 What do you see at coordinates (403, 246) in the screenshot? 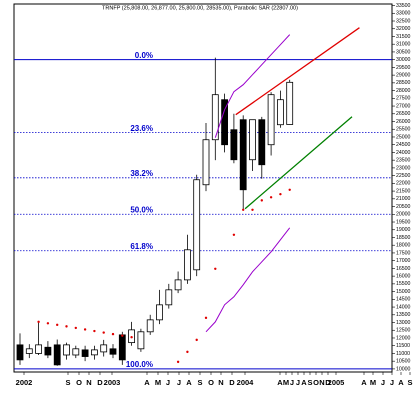
I see `y-tick-label: 18000` at bounding box center [403, 246].